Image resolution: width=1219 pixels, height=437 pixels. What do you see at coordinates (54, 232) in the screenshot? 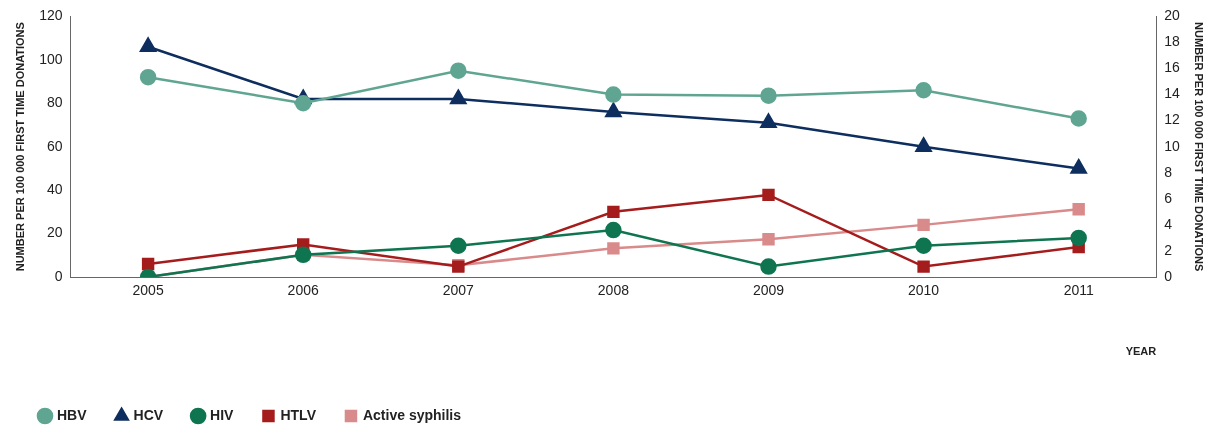
I see `y-tick-label: 20` at bounding box center [54, 232].